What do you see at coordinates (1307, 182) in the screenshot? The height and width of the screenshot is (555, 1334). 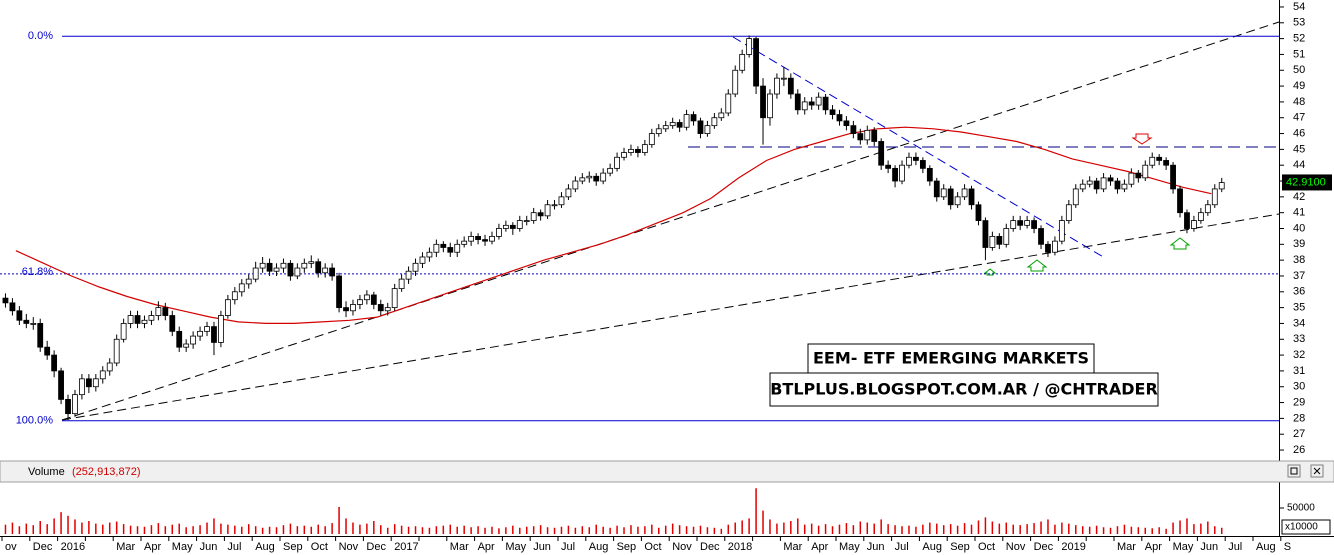 I see `last-price-box` at bounding box center [1307, 182].